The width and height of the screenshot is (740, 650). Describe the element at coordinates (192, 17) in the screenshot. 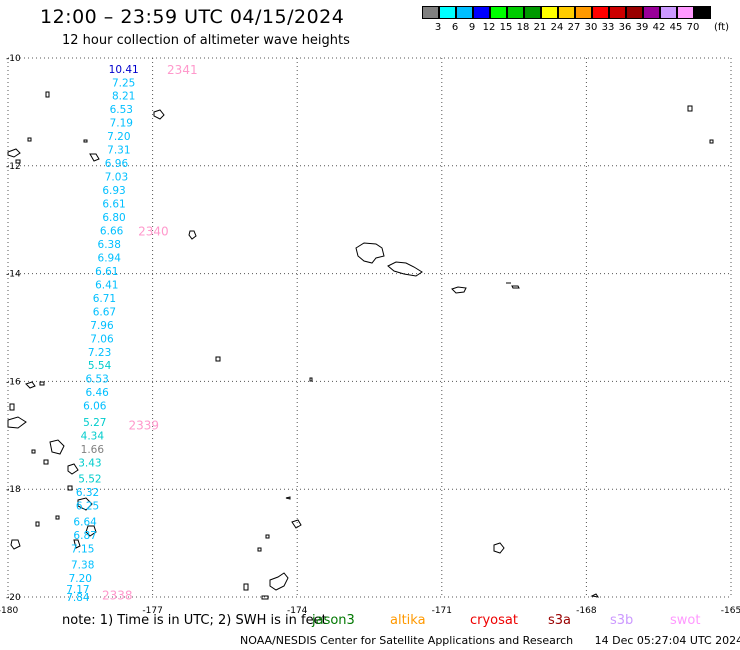

I see `page-title: 12:00 – 23:59 UTC 04/15/2024` at that location.